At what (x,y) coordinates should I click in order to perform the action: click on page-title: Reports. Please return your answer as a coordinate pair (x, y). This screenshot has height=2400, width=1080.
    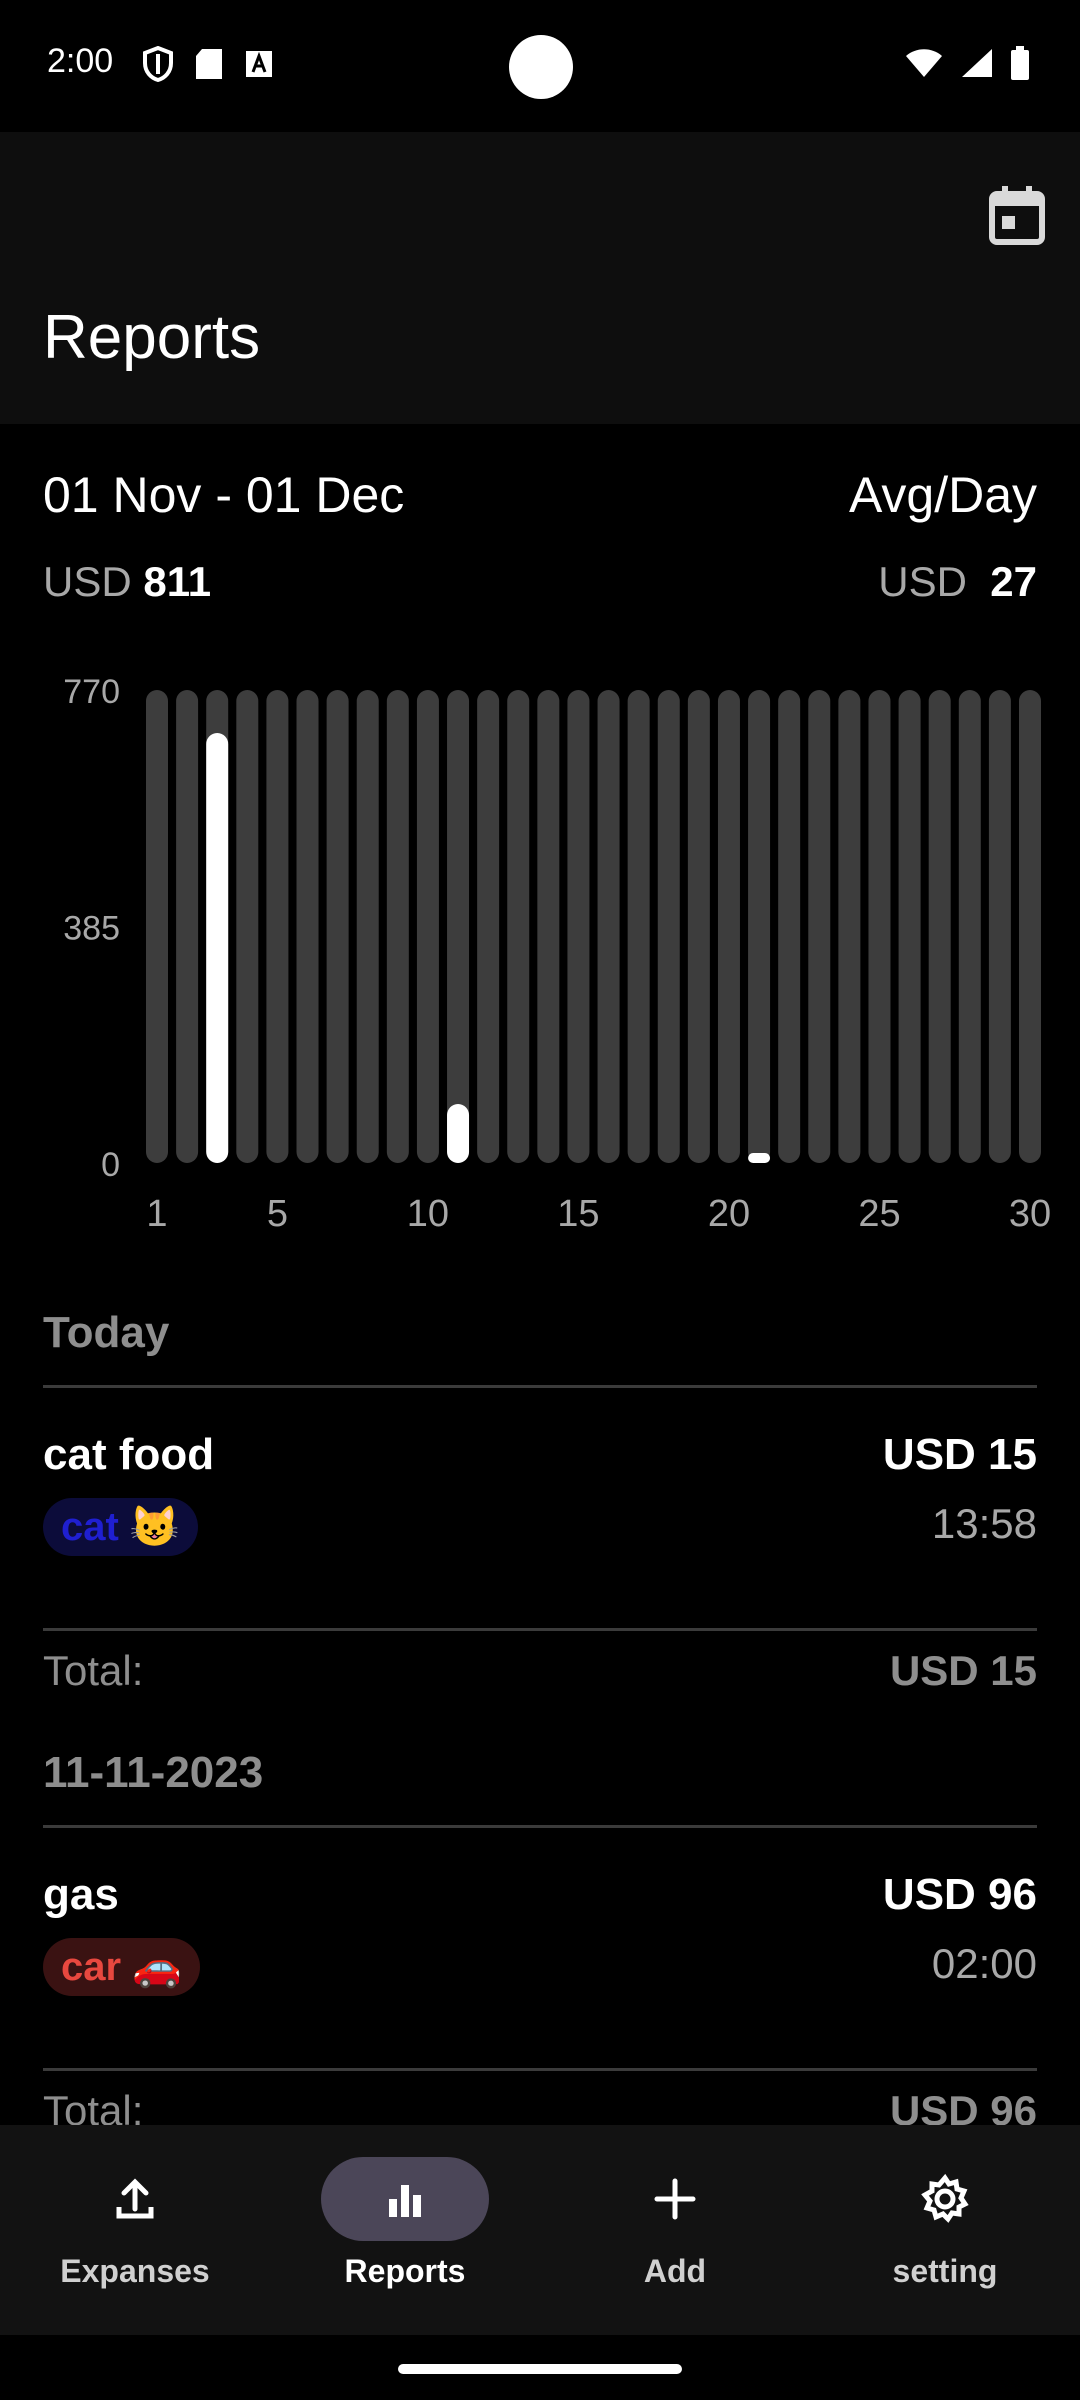
    Looking at the image, I should click on (152, 337).